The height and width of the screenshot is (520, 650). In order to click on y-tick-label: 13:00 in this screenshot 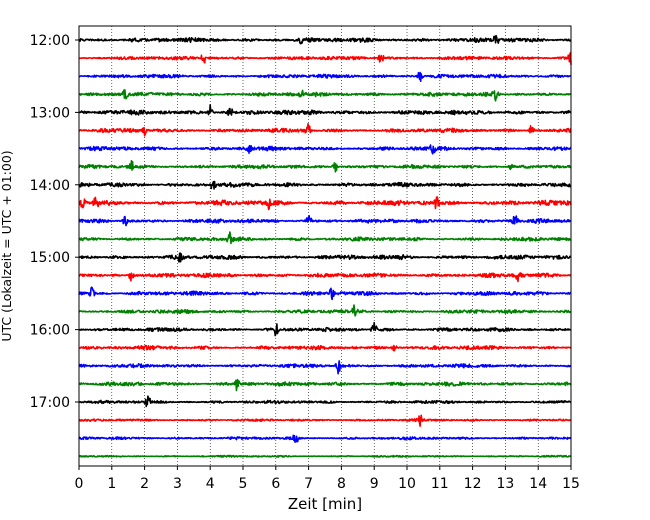, I will do `click(50, 113)`.